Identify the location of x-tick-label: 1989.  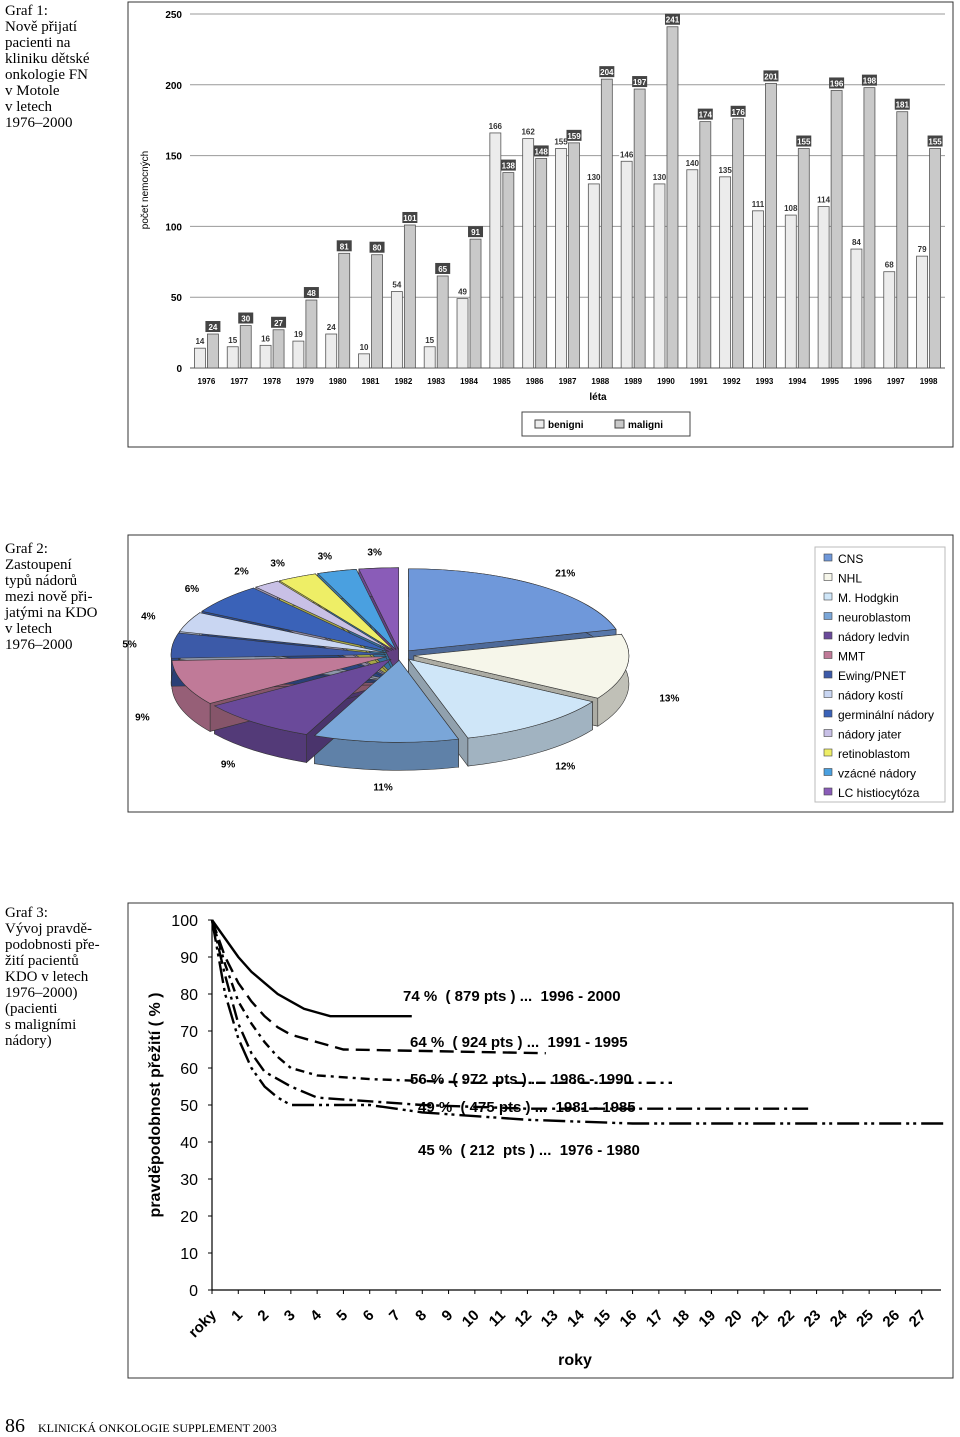
(633, 381).